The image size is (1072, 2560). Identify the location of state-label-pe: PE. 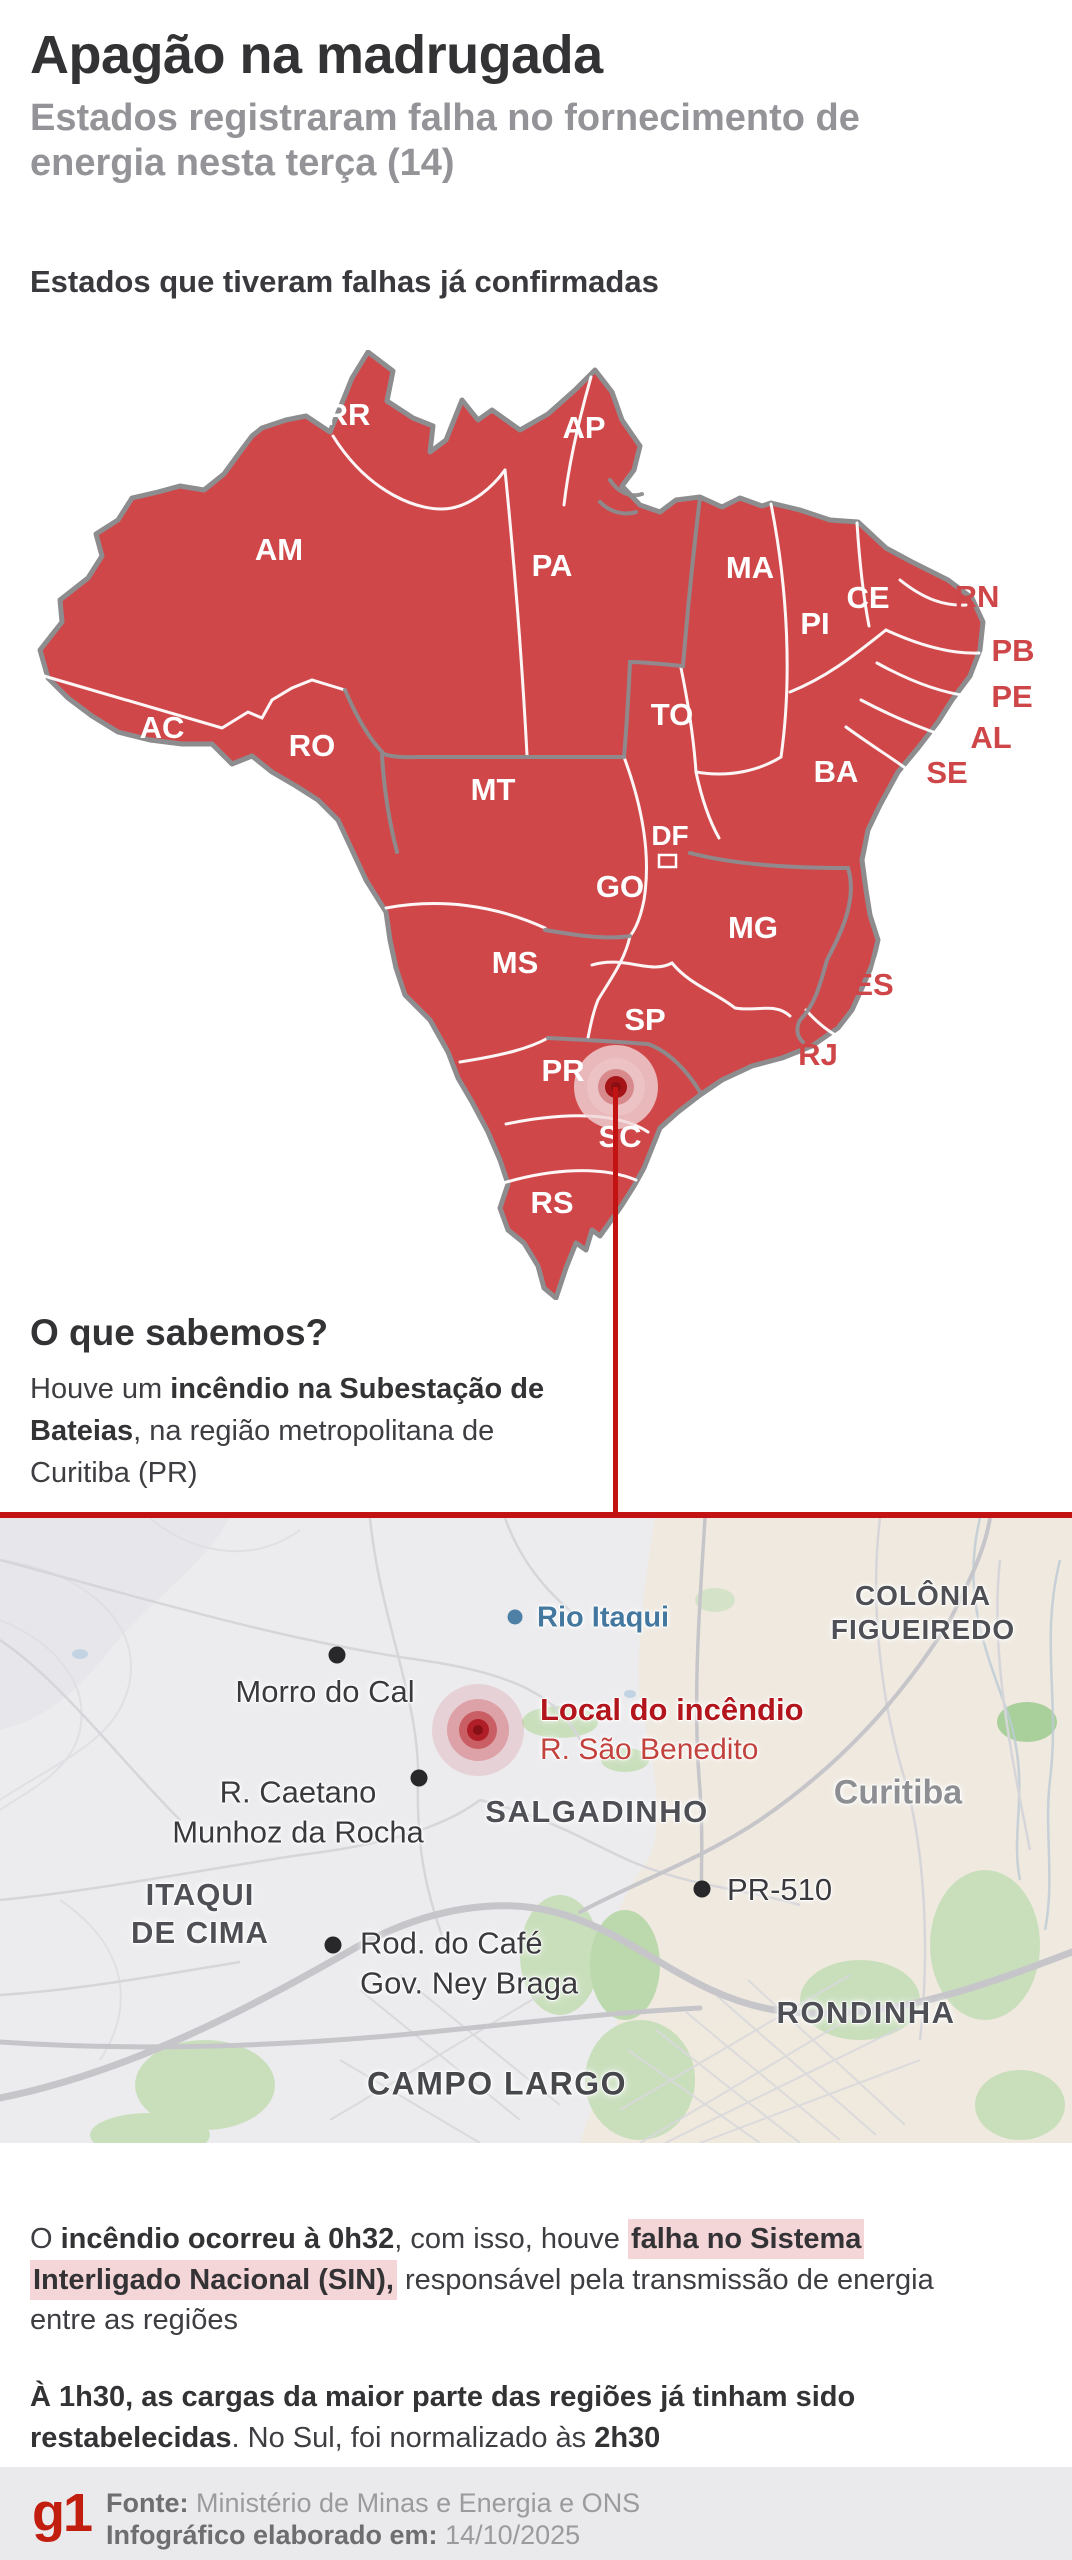
(1012, 696).